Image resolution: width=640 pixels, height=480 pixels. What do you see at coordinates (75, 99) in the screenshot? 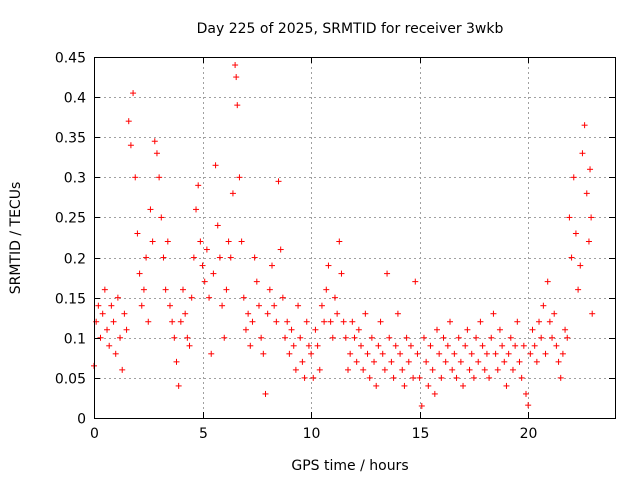
I see `y-tick-label: 0.4` at bounding box center [75, 99].